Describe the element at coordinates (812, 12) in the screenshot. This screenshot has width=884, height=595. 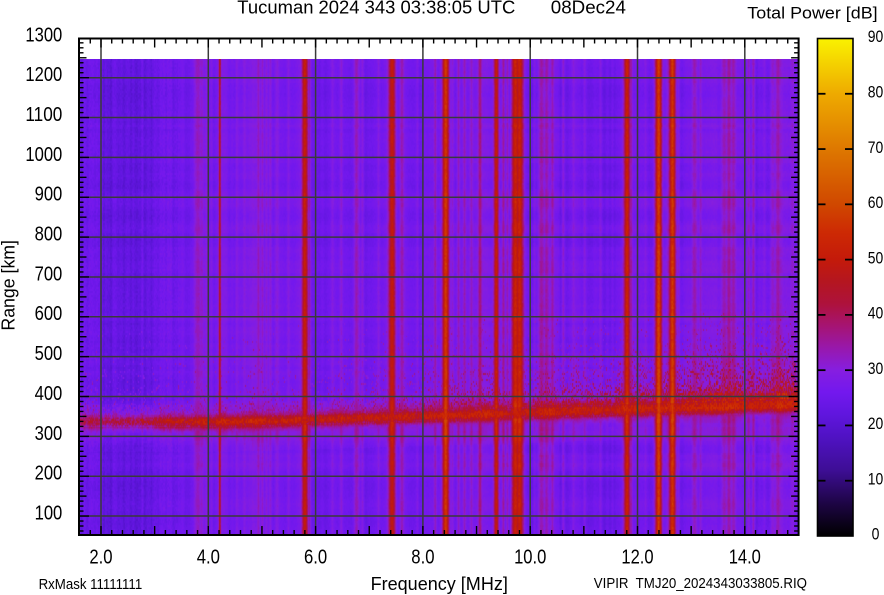
I see `svg-text: Total Power [dB]` at that location.